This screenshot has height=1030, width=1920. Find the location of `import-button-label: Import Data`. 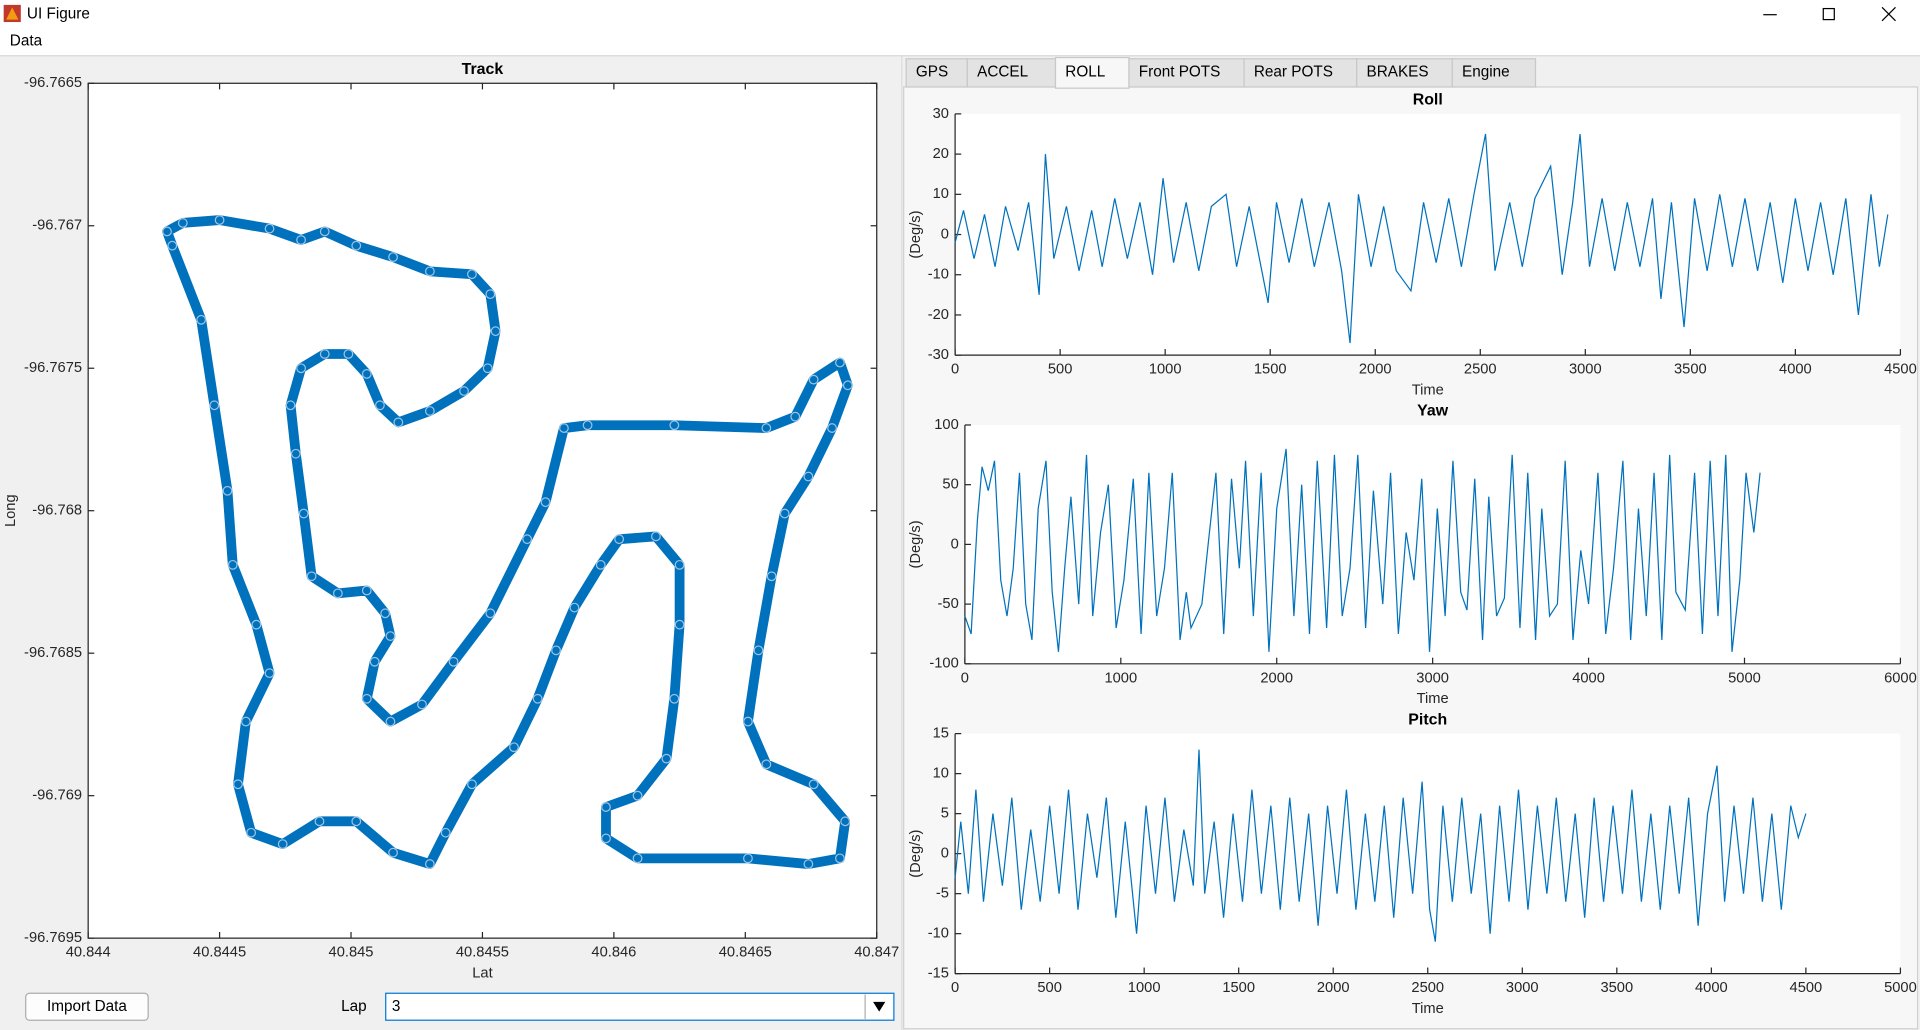

import-button-label: Import Data is located at coordinates (87, 1006).